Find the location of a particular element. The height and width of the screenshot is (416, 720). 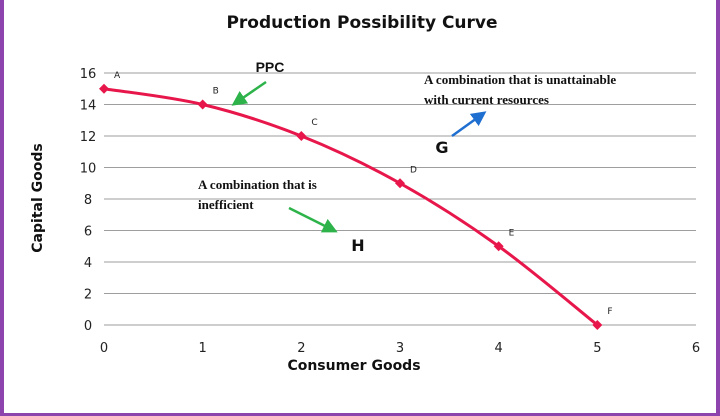

y-tick-10: 10 is located at coordinates (88, 169).